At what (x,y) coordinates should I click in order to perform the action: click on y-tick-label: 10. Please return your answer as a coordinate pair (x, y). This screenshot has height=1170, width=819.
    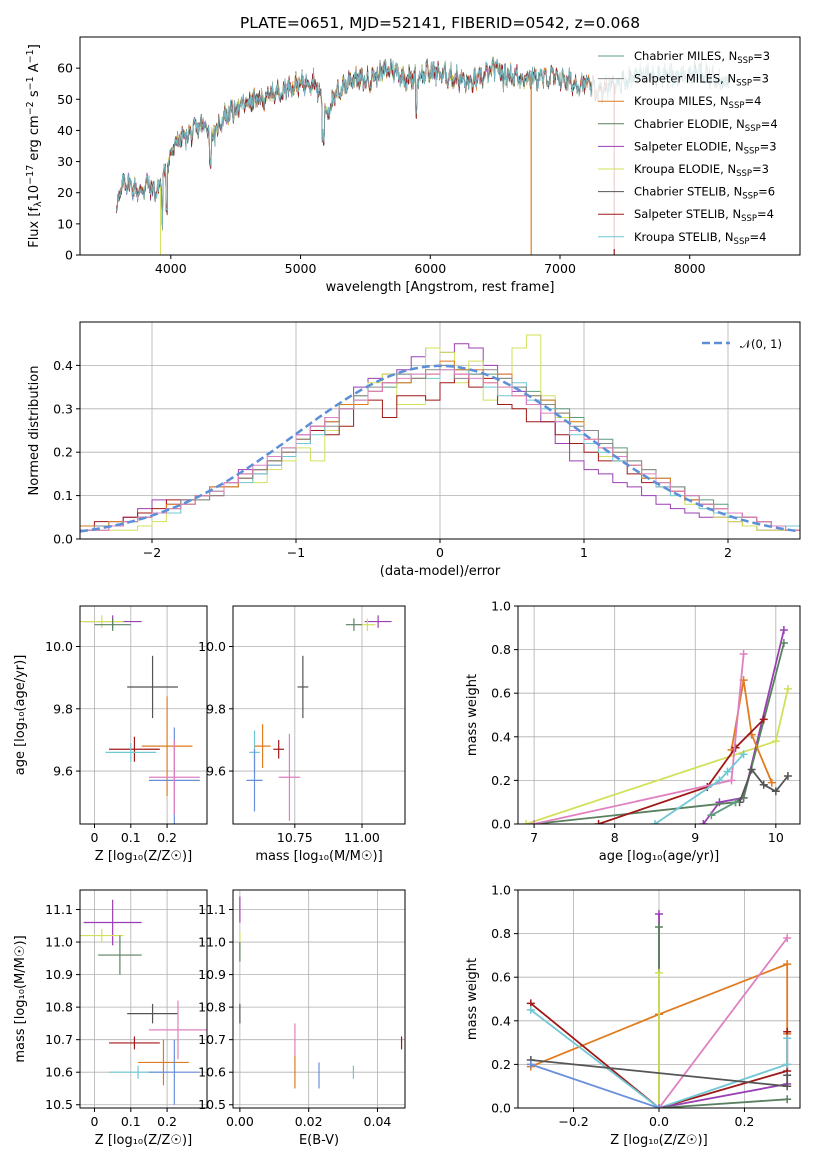
    Looking at the image, I should click on (65, 223).